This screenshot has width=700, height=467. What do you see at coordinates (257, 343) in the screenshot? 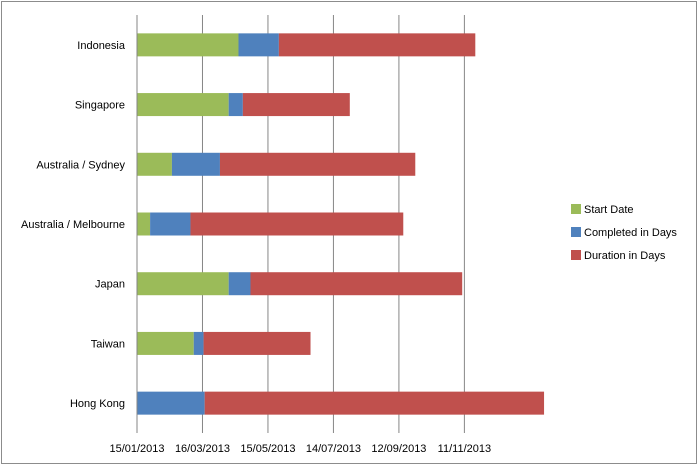
I see `bar-duration-in-days-taiwan` at bounding box center [257, 343].